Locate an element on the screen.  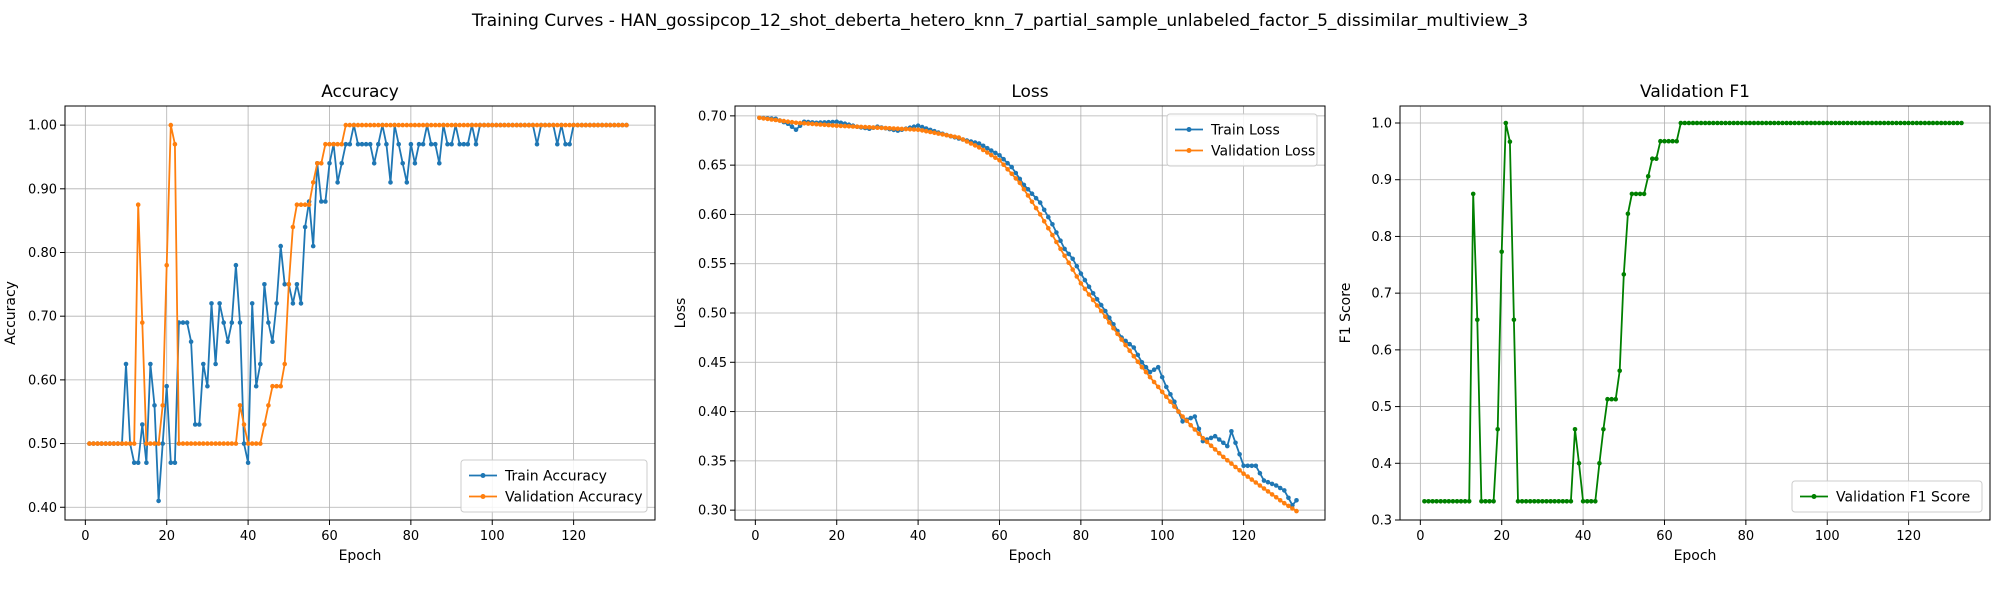
x-axis-label: Epoch is located at coordinates (1695, 556).